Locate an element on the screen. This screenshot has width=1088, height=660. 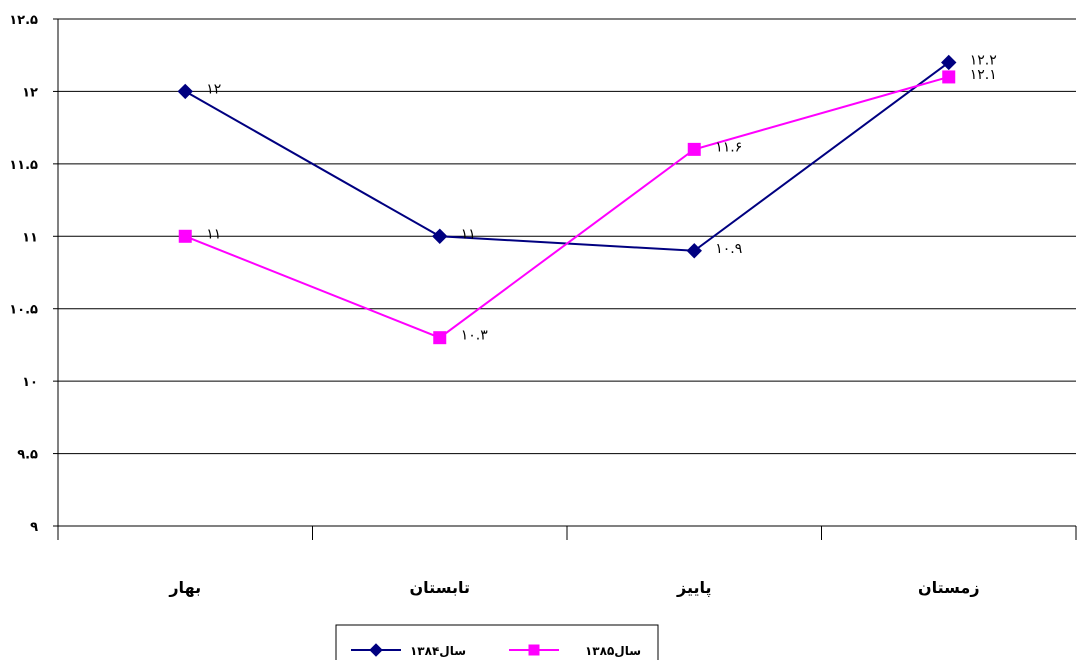
legend-entry: سال۱۳۸۵ is located at coordinates (575, 651).